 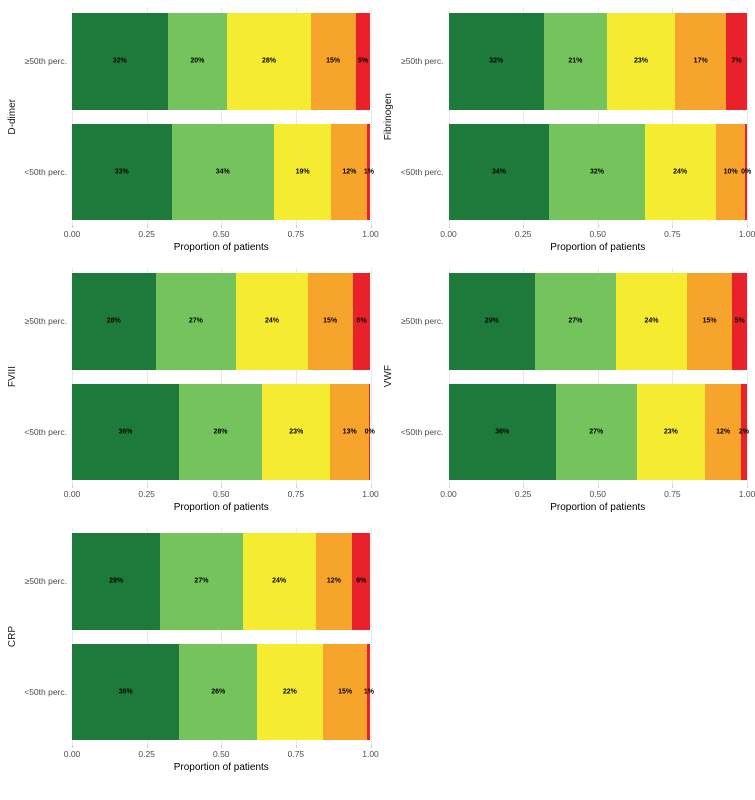 What do you see at coordinates (12, 636) in the screenshot?
I see `panel-y-axis-title: CRP` at bounding box center [12, 636].